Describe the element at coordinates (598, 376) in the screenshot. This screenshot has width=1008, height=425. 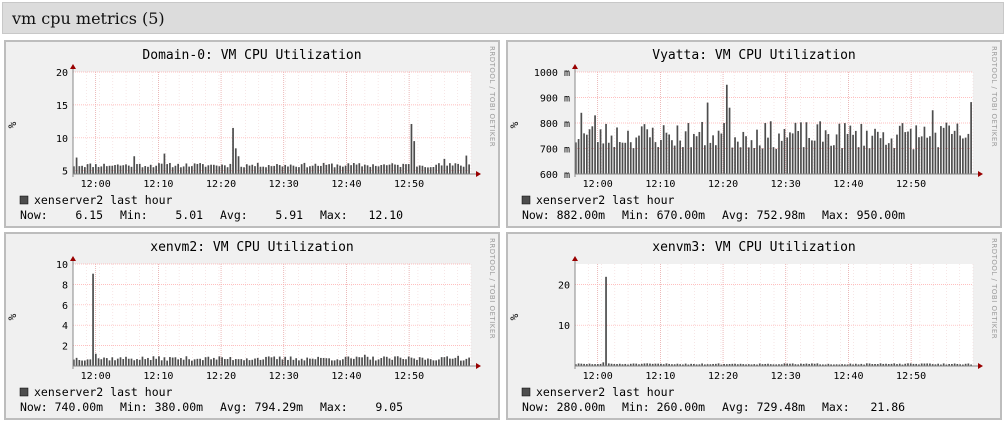
I see `x-tick-label: 12:00` at that location.